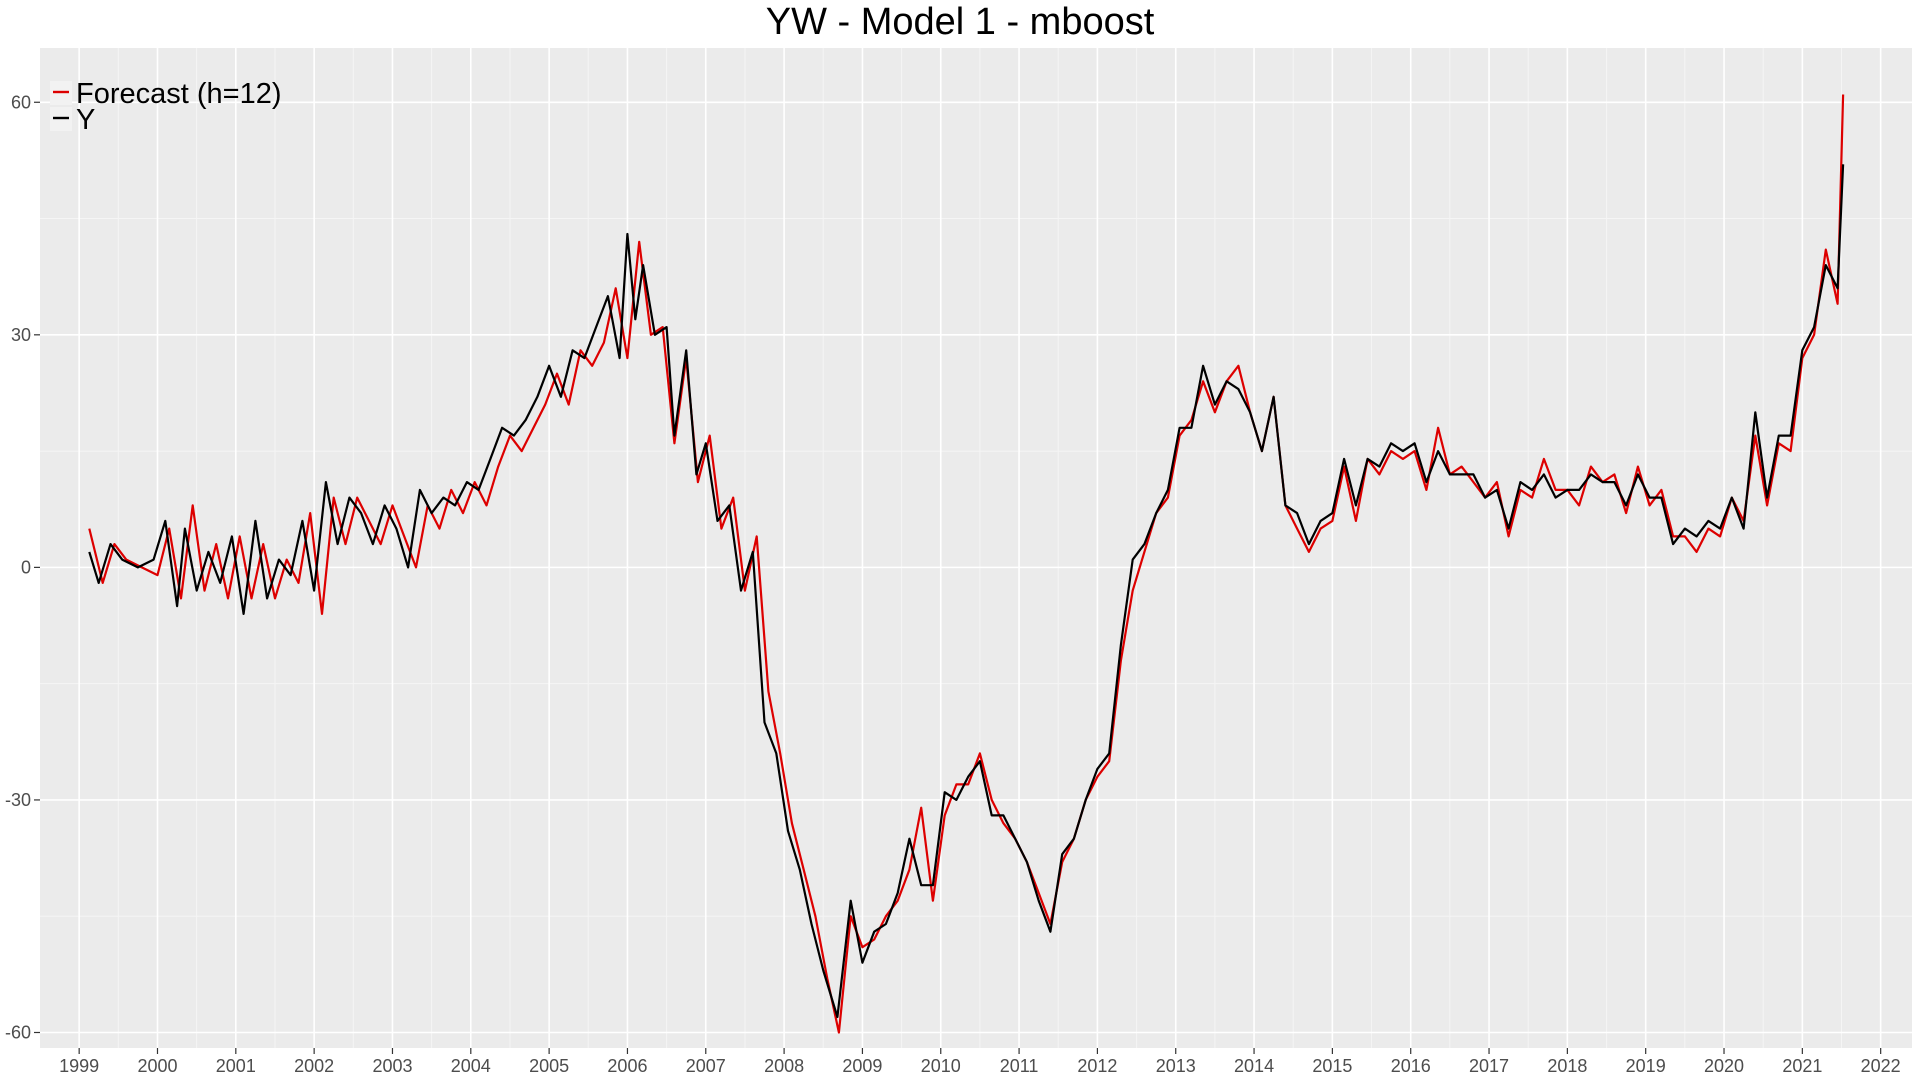  I want to click on y-tick-label: 0, so click(26, 567).